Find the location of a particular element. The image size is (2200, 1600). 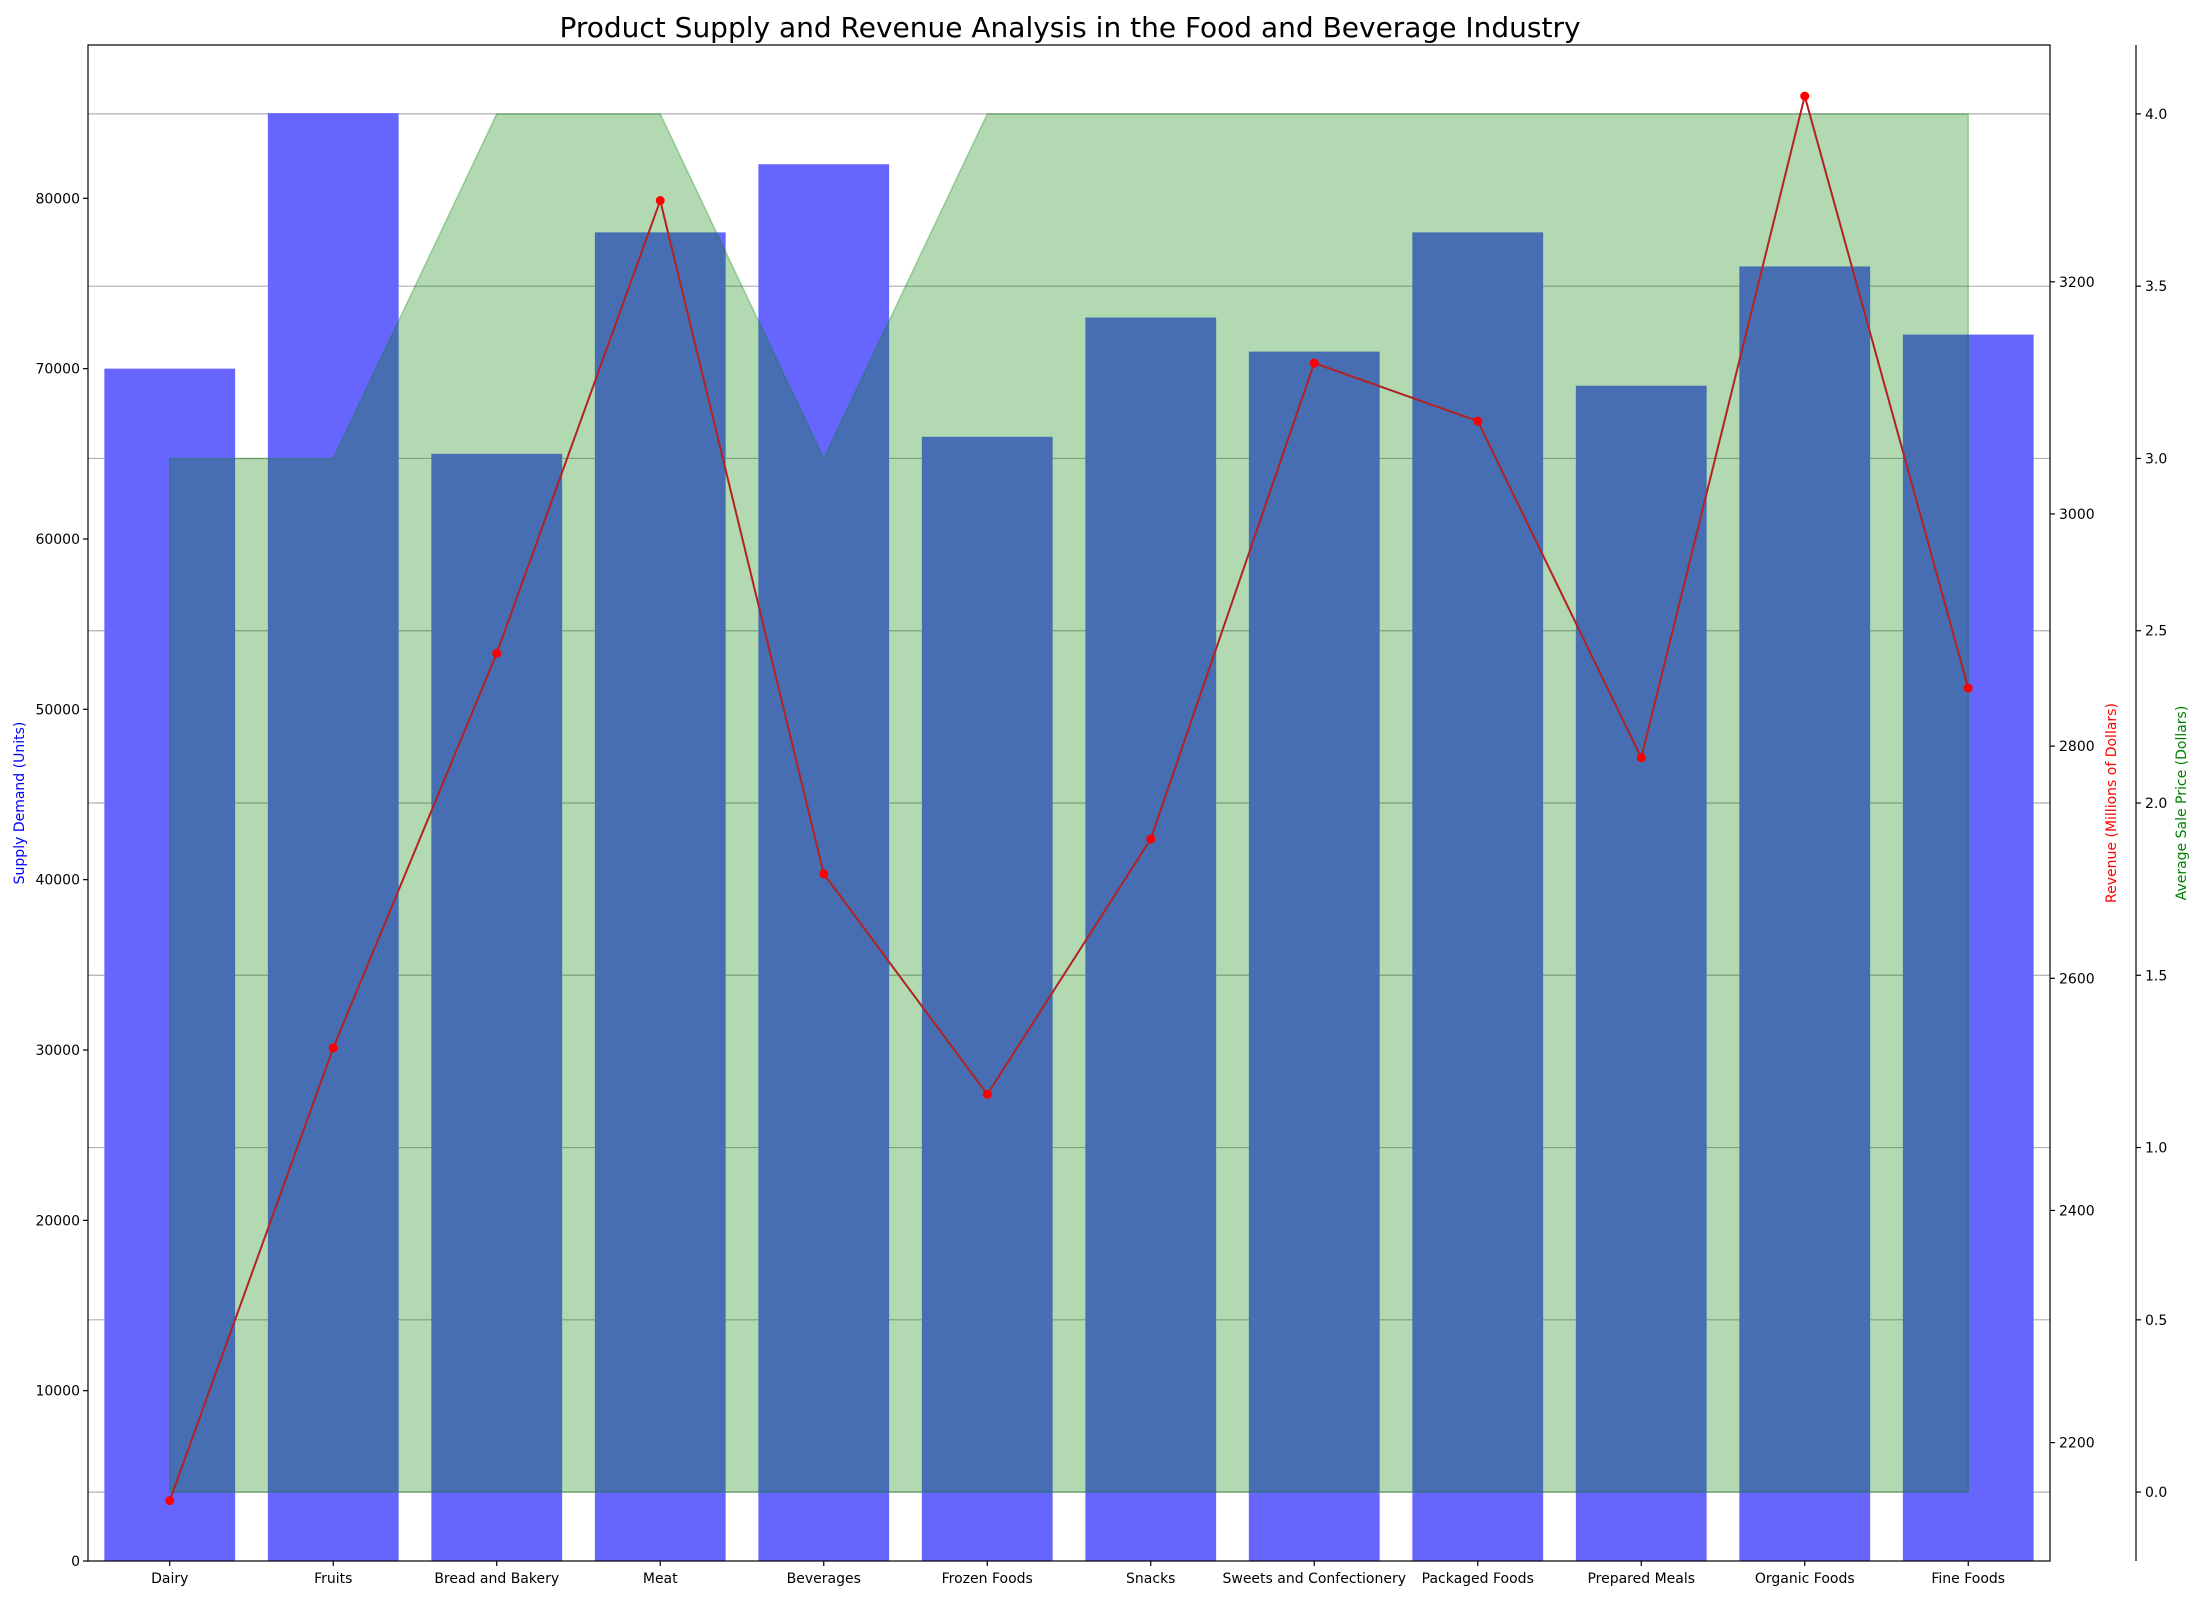

left-tick-label: 60000 is located at coordinates (57, 540).